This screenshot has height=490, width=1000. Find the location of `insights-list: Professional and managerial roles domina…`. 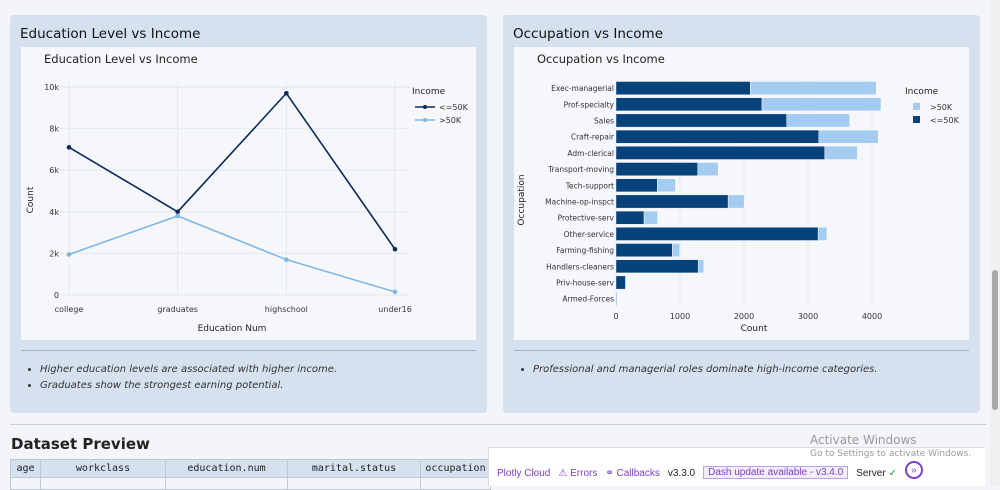

insights-list: Professional and managerial roles domina… is located at coordinates (705, 370).